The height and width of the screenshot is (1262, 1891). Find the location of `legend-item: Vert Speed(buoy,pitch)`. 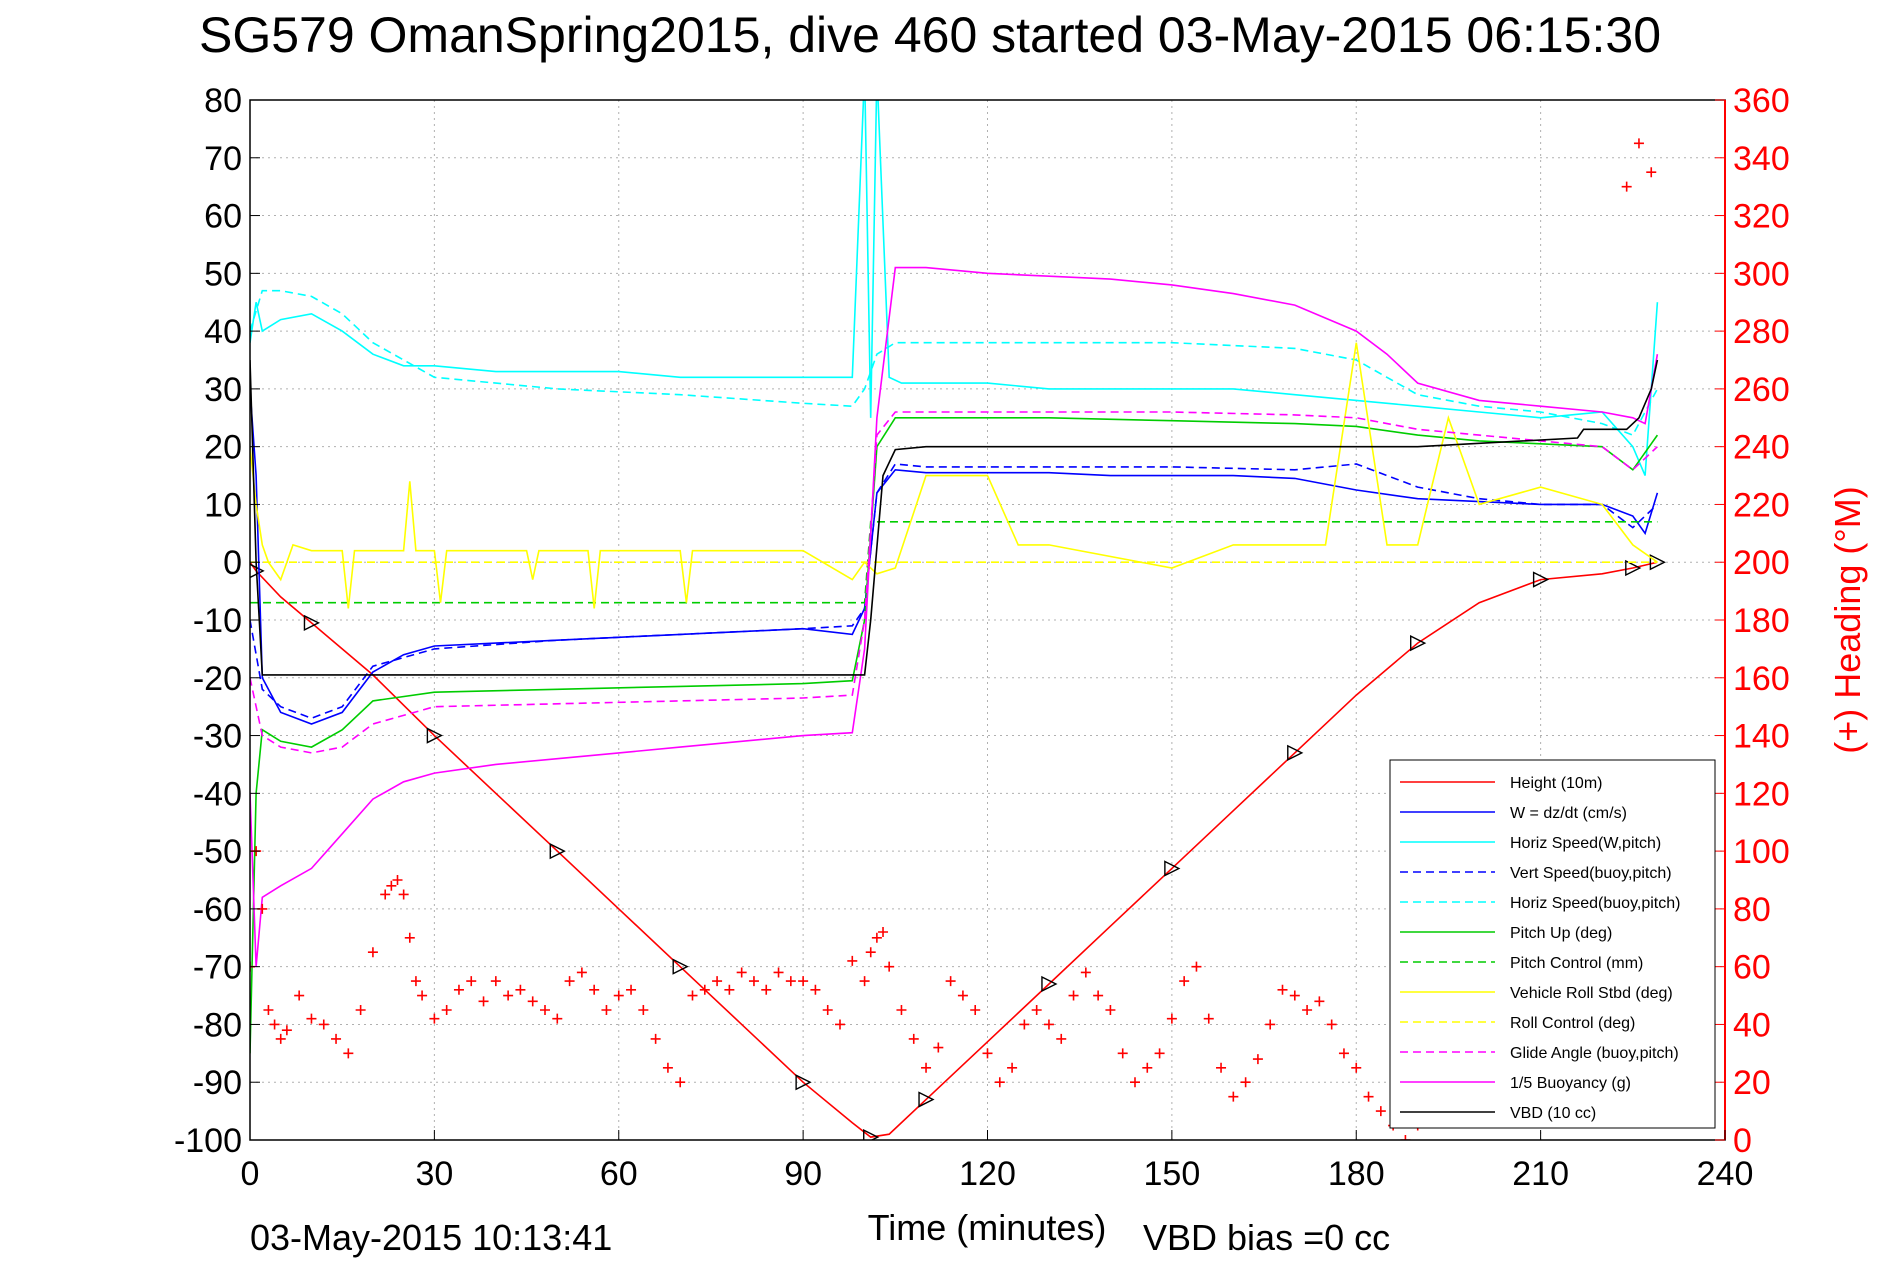

legend-item: Vert Speed(buoy,pitch) is located at coordinates (1536, 873).